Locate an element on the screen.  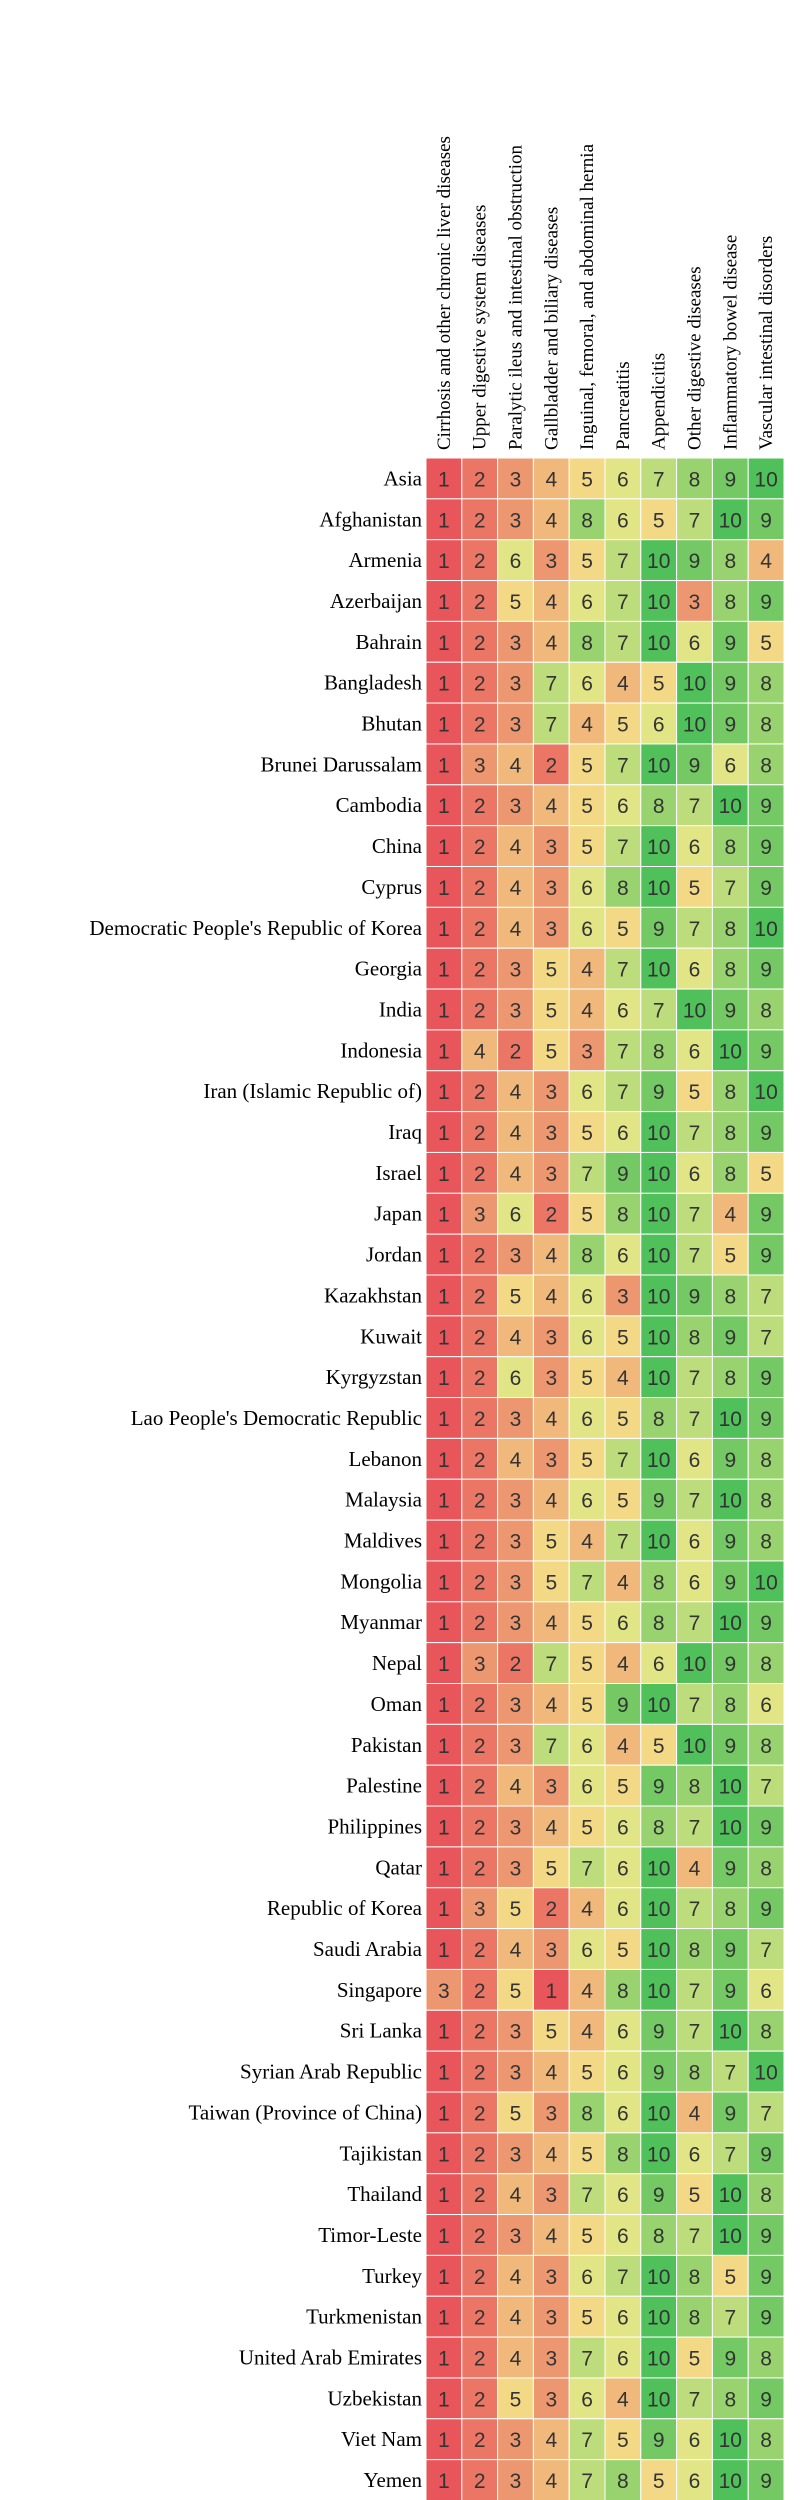
row-label: Israel is located at coordinates (398, 1173).